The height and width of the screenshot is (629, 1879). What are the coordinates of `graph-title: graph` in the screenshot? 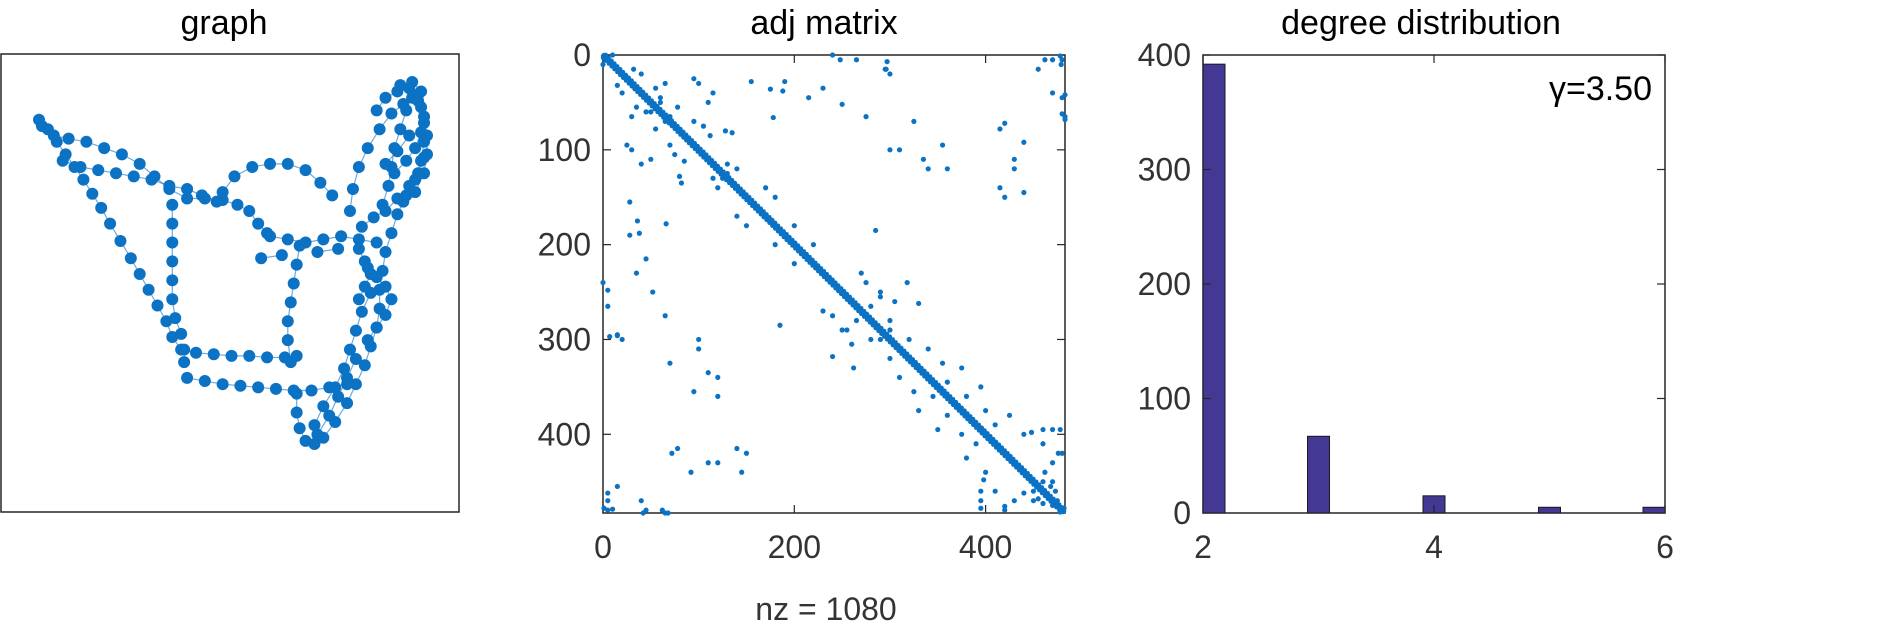 It's located at (224, 23).